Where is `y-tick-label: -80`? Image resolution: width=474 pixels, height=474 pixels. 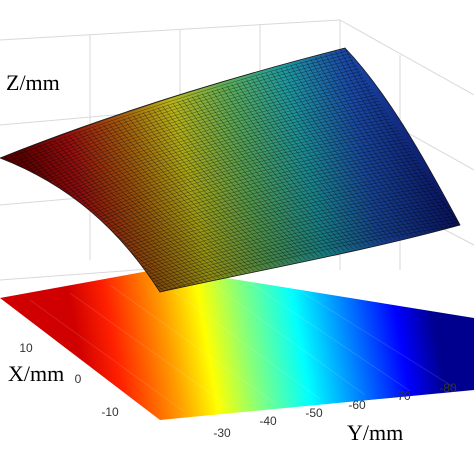 y-tick-label: -80 is located at coordinates (448, 388).